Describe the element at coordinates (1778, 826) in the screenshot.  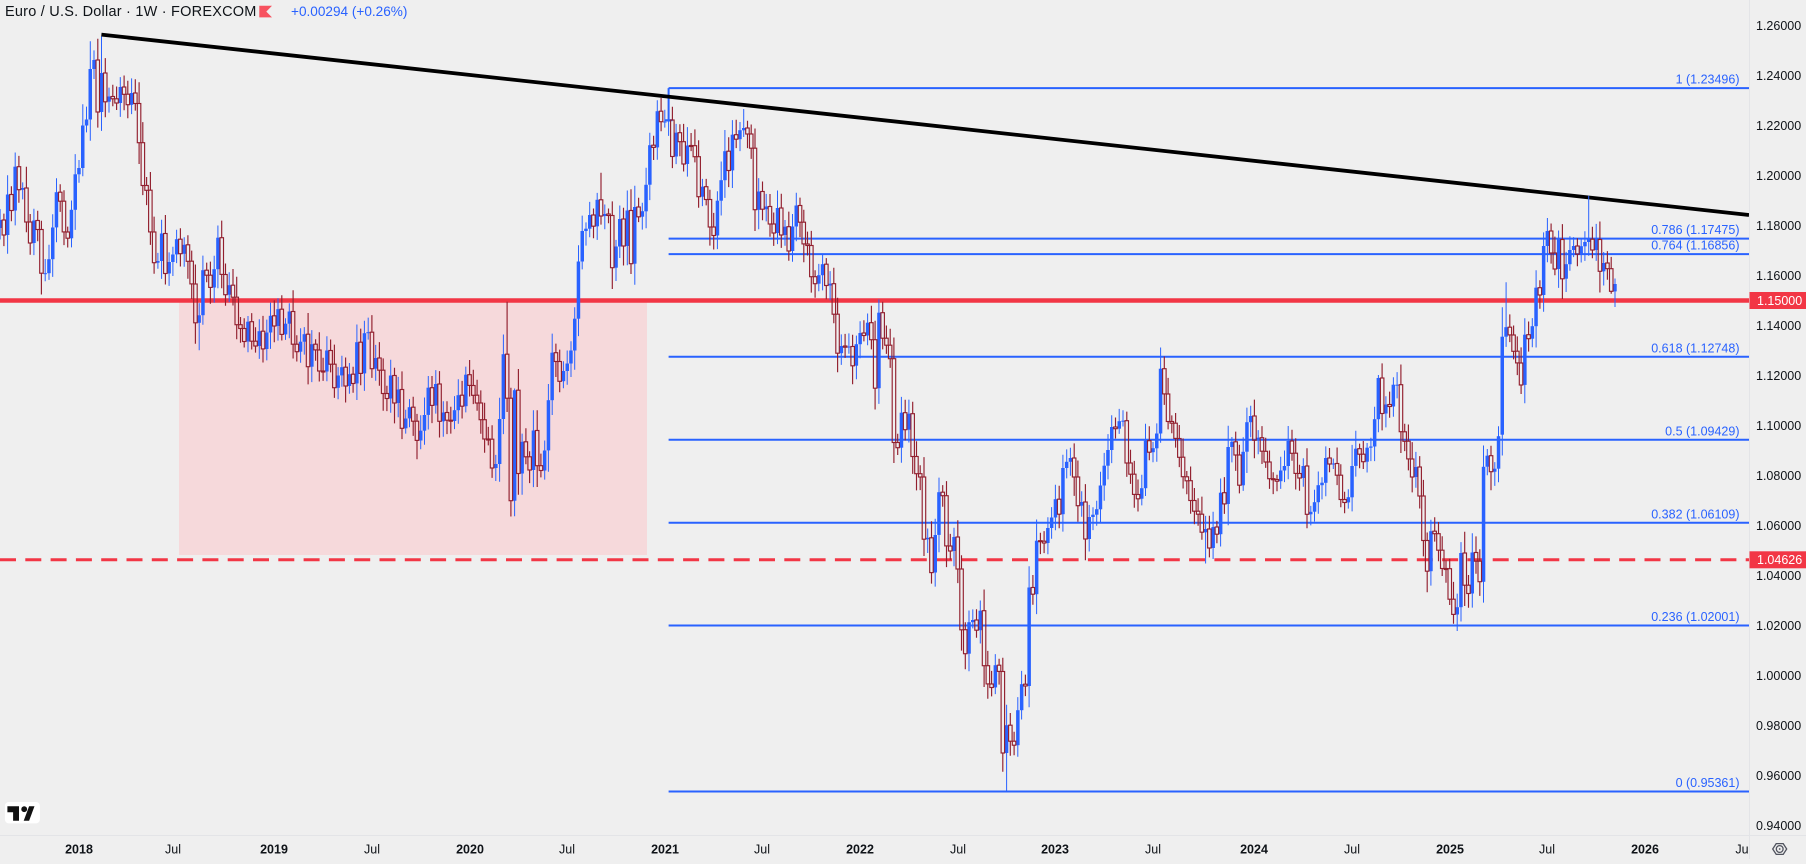
I see `svg-text: 0.94000` at that location.